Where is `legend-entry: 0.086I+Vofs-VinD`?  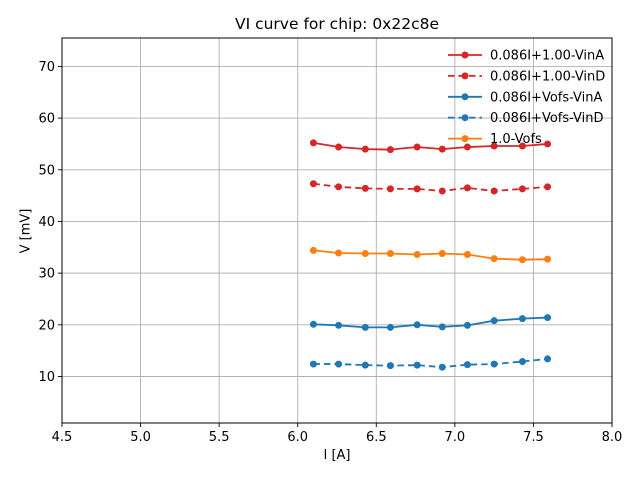
legend-entry: 0.086I+Vofs-VinD is located at coordinates (526, 118).